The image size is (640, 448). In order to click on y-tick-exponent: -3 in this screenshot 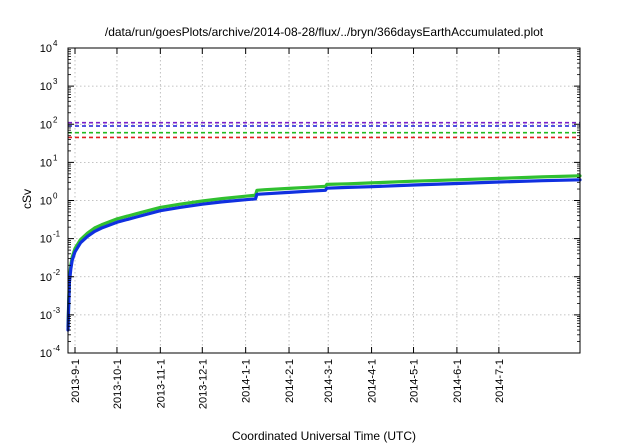, I will do `click(57, 310)`.